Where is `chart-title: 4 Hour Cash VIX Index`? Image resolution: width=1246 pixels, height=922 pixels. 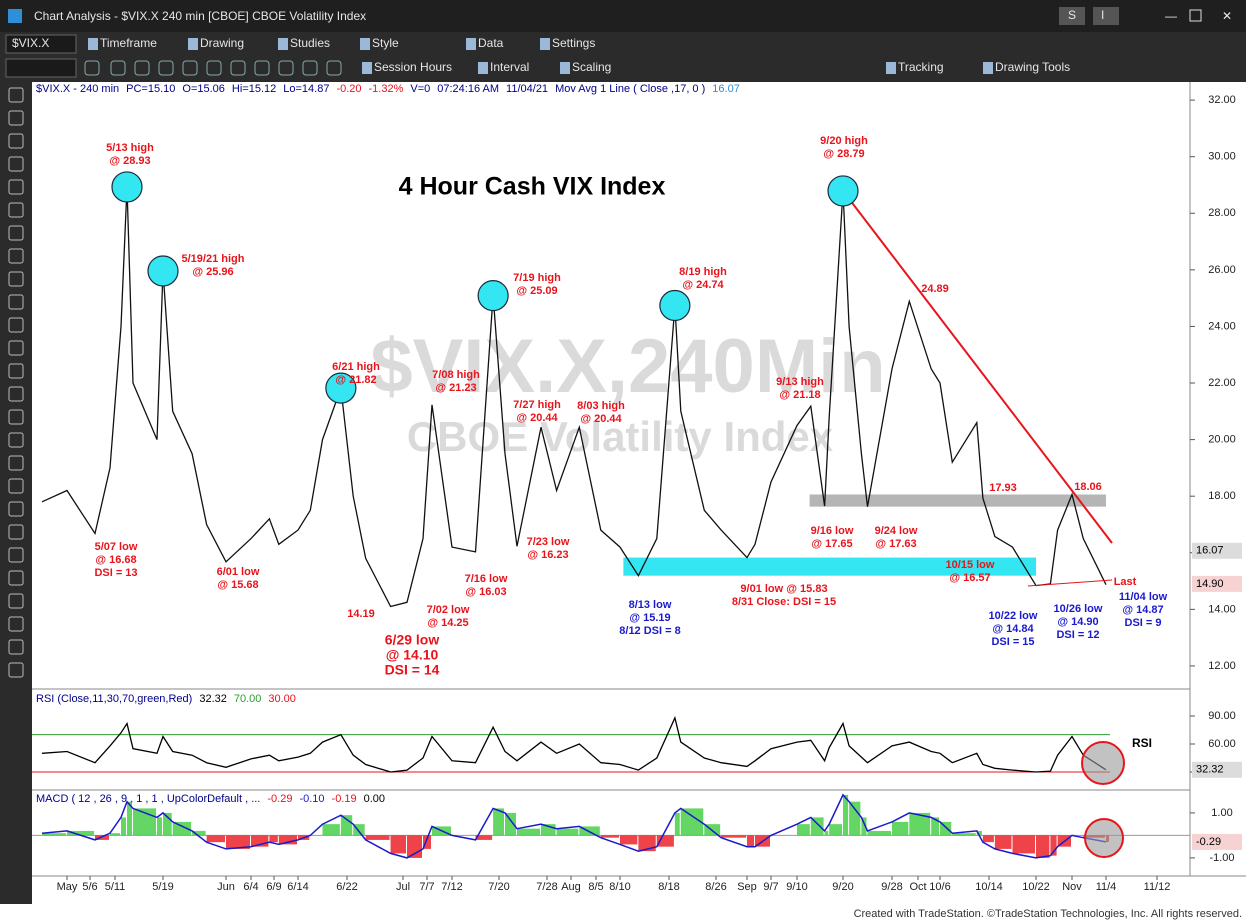
chart-title: 4 Hour Cash VIX Index is located at coordinates (532, 187).